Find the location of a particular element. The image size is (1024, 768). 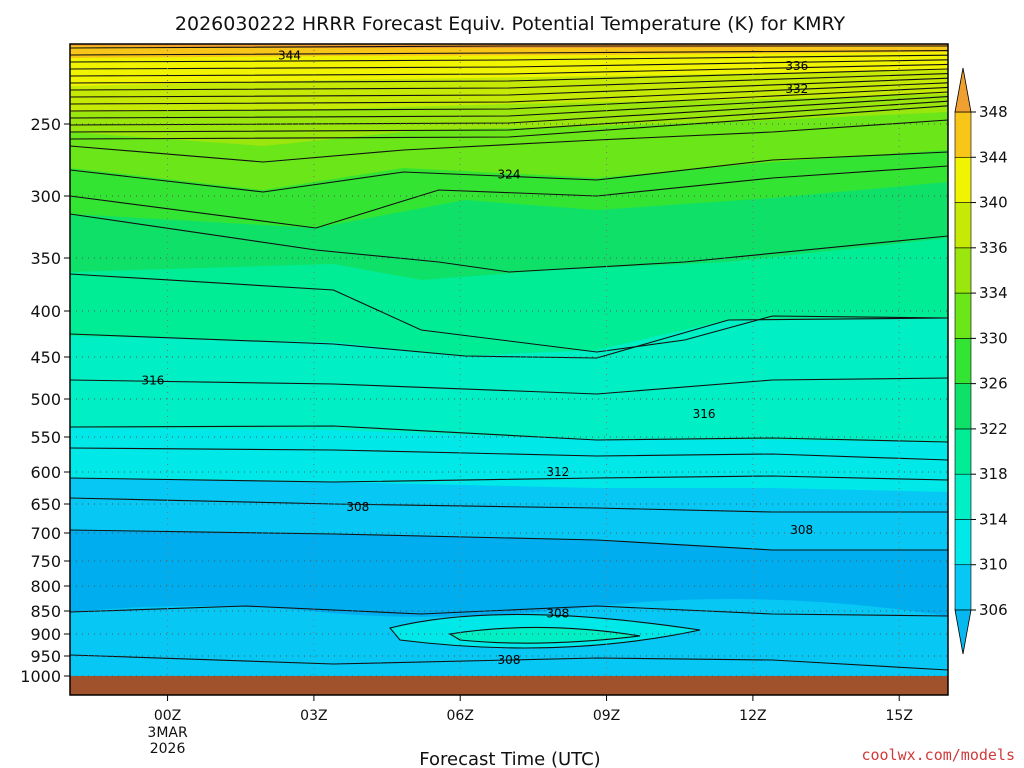

y-tick-label: 550 is located at coordinates (45, 437).